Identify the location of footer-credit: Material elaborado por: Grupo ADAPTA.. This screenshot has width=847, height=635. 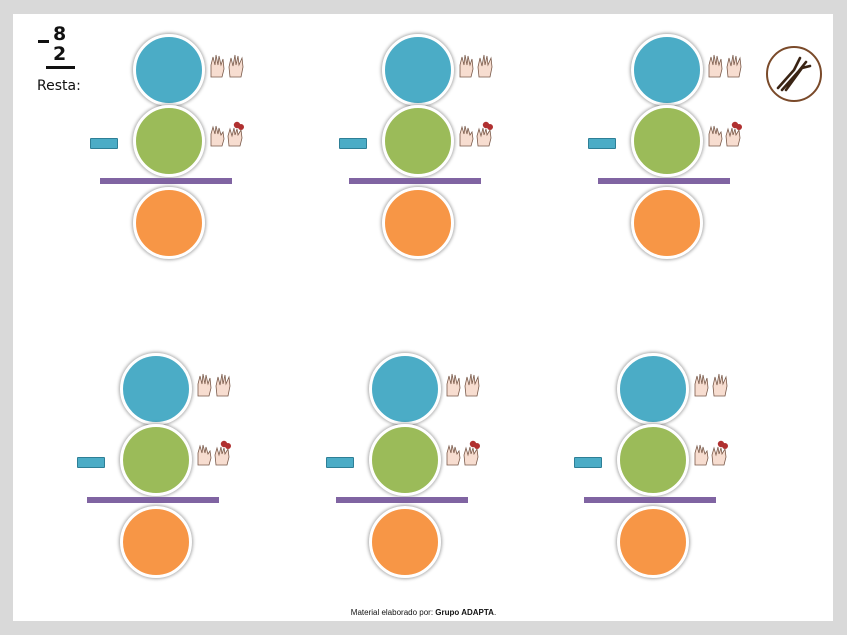
(423, 612).